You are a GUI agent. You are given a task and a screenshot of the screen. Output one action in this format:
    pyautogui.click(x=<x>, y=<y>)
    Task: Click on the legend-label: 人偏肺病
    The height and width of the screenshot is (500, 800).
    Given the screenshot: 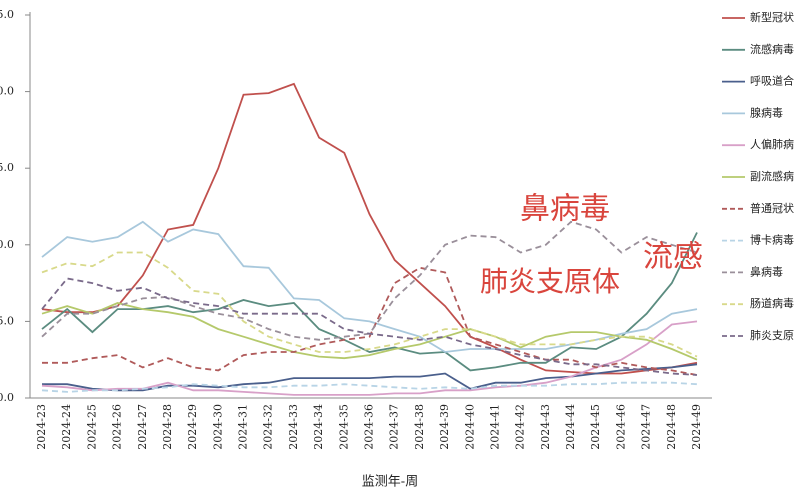 What is the action you would take?
    pyautogui.click(x=772, y=144)
    